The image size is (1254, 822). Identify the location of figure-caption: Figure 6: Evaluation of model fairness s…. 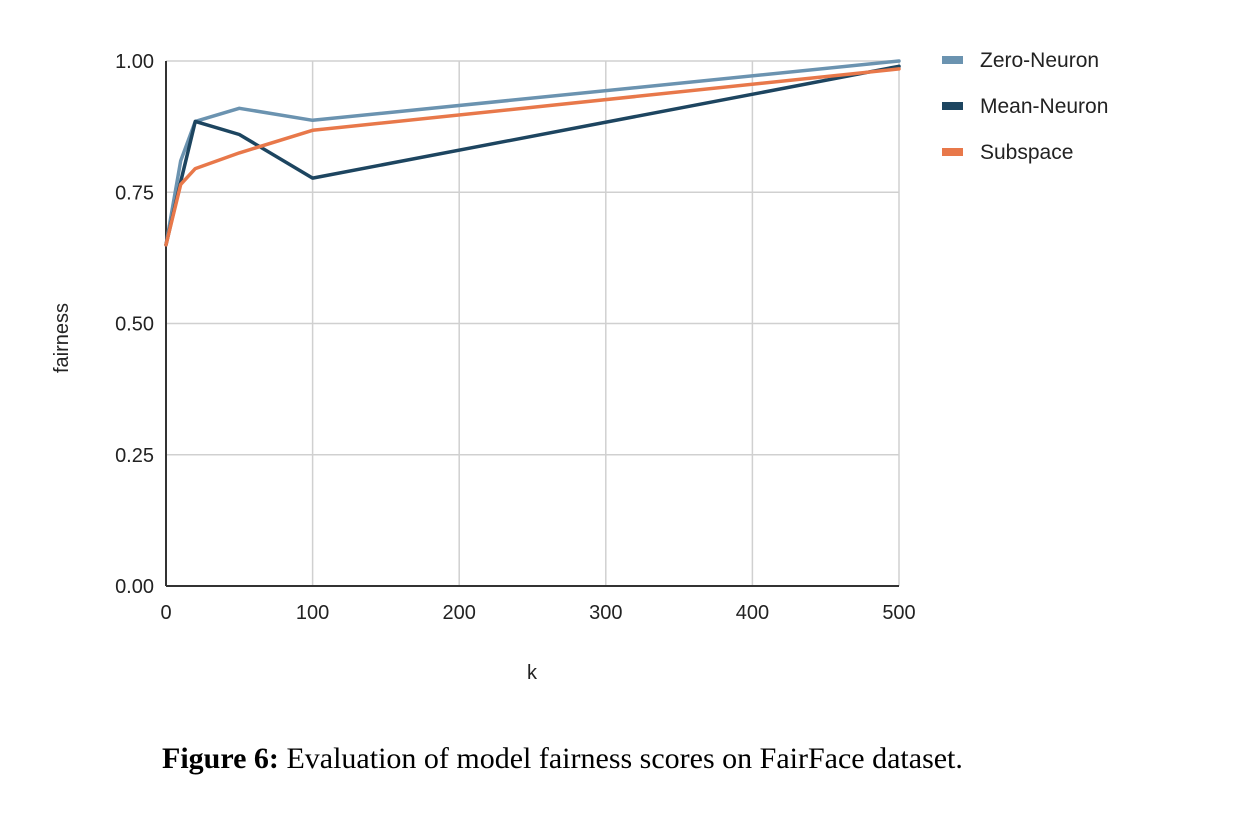
(562, 759).